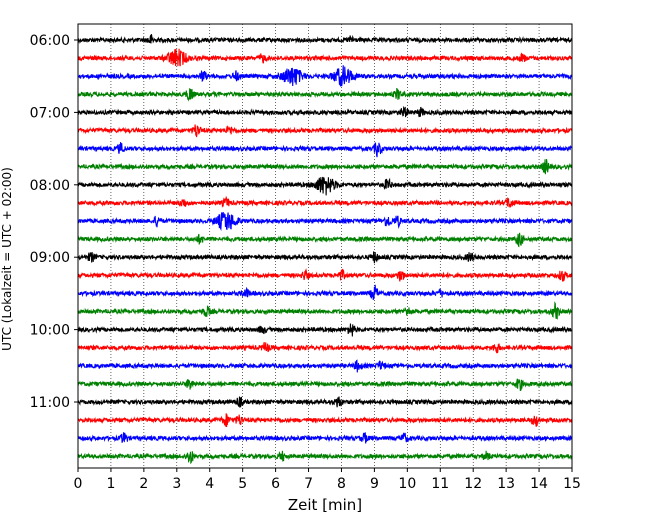  Describe the element at coordinates (50, 258) in the screenshot. I see `y-tick-label: 09:00` at that location.